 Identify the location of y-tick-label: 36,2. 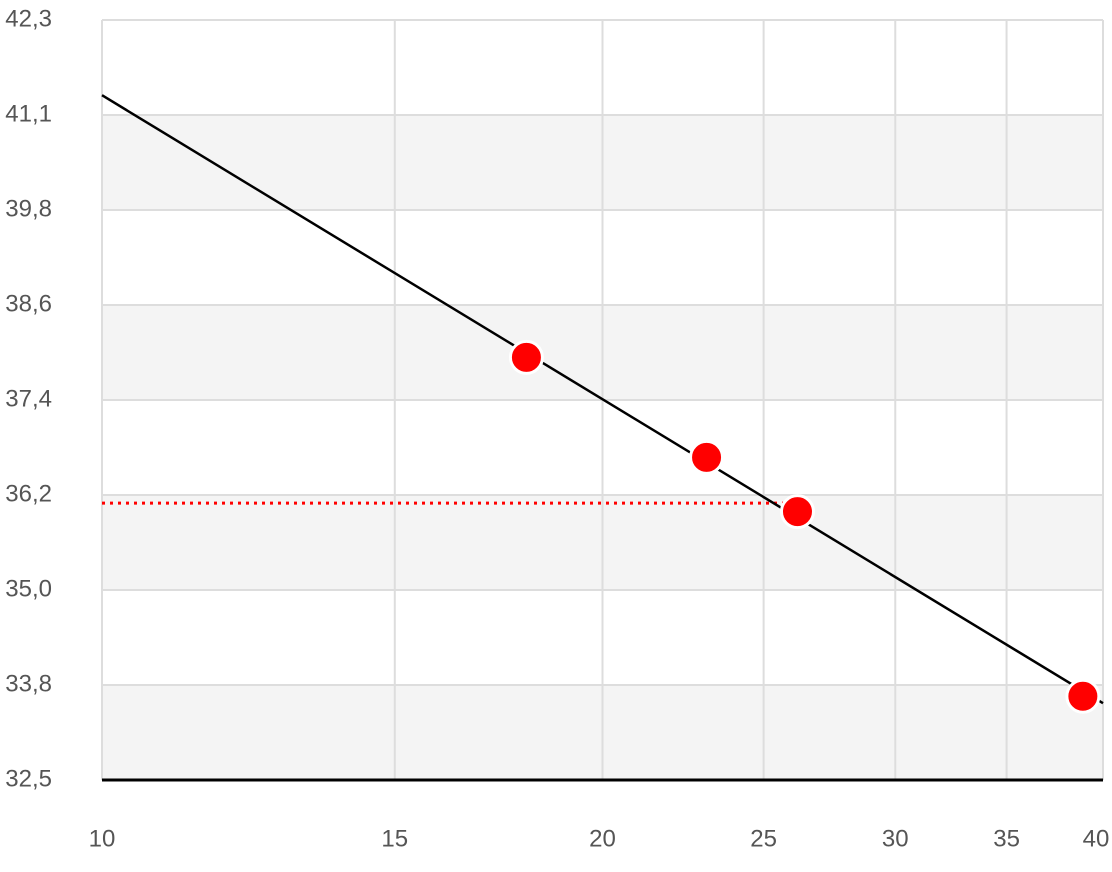
(28, 493).